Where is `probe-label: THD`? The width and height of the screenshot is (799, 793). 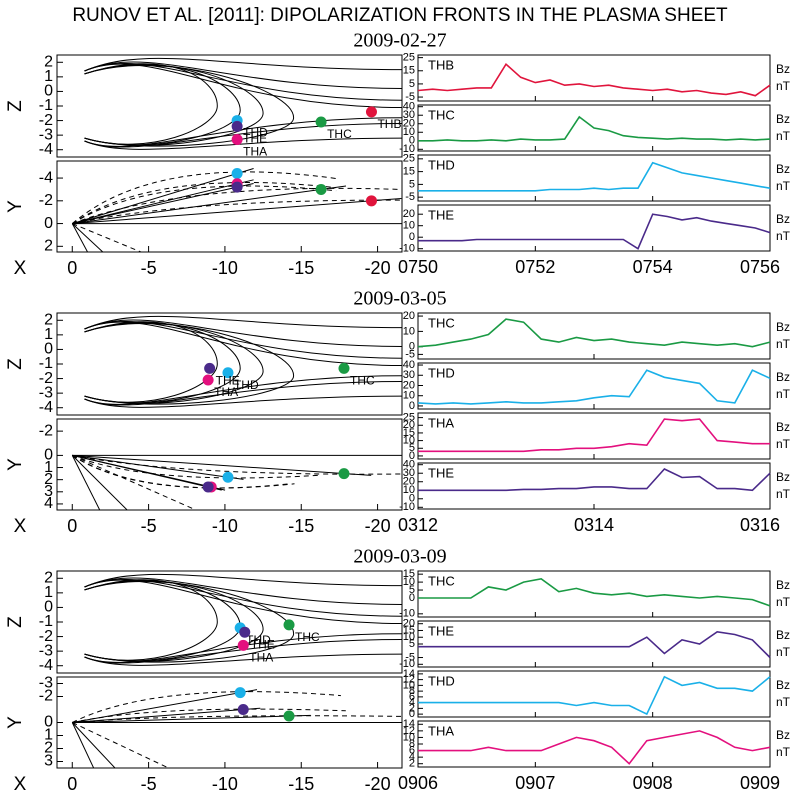 probe-label: THD is located at coordinates (441, 680).